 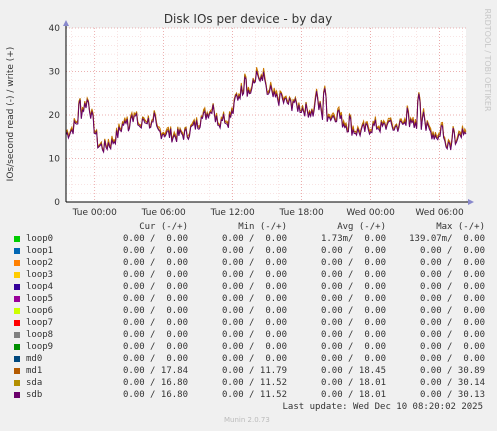 I want to click on legend-name: loop1, so click(x=40, y=251).